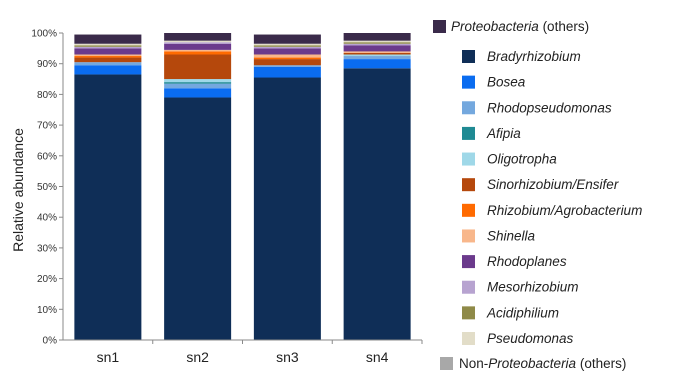 The height and width of the screenshot is (371, 673). Describe the element at coordinates (47, 64) in the screenshot. I see `y-tick-label: 90%` at that location.